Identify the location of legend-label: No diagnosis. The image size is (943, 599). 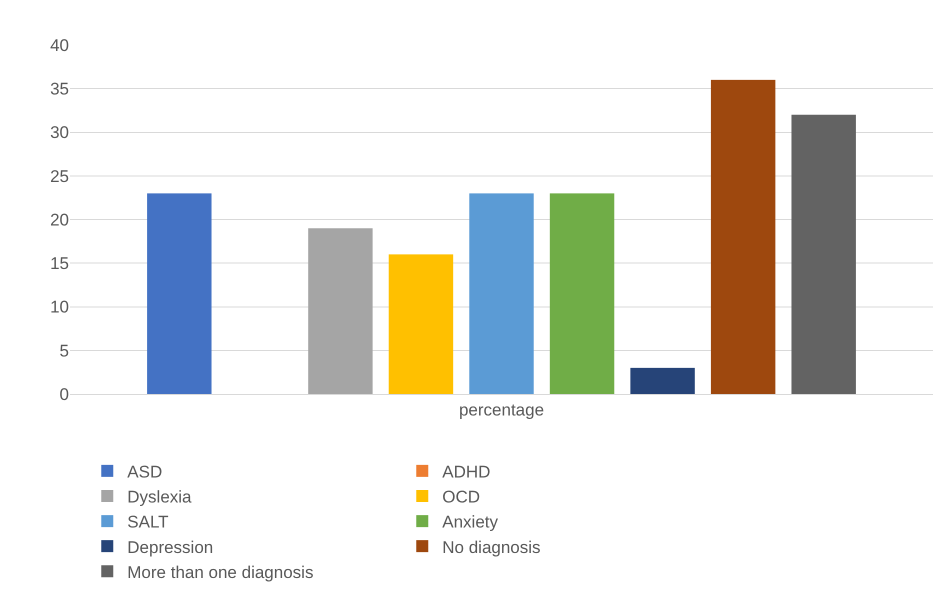
(491, 547).